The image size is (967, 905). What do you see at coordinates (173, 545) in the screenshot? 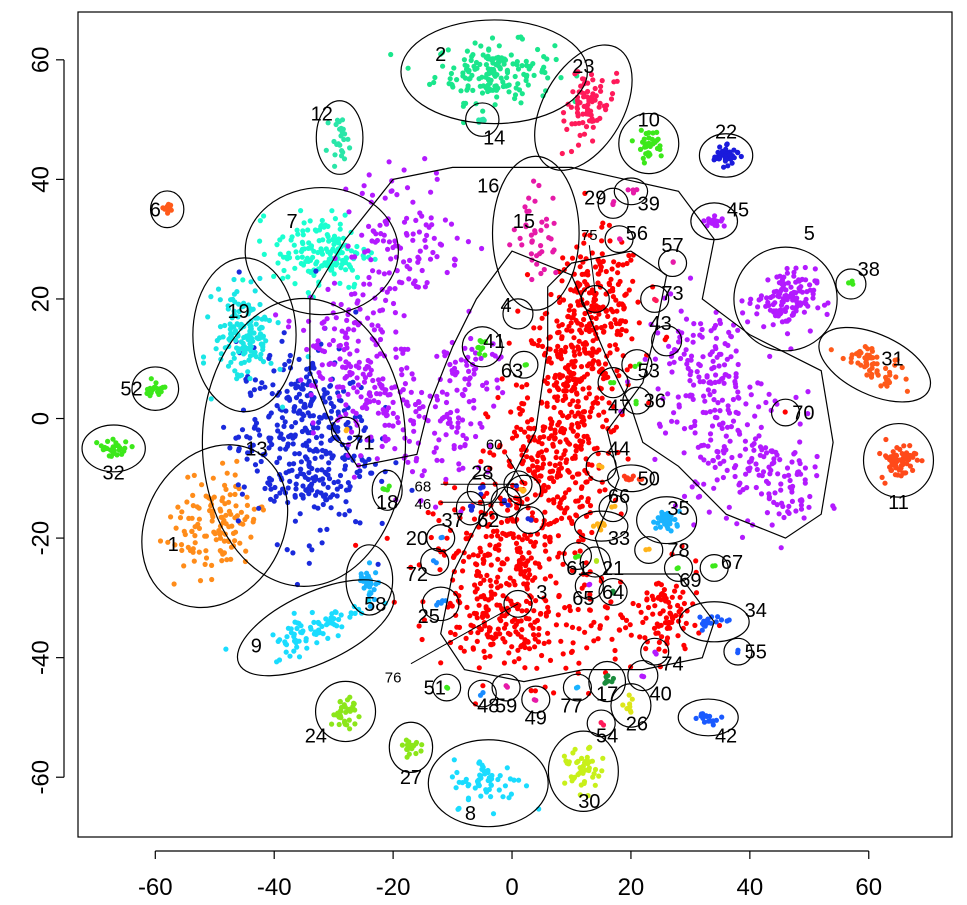
I see `cluster-label-1: 1` at bounding box center [173, 545].